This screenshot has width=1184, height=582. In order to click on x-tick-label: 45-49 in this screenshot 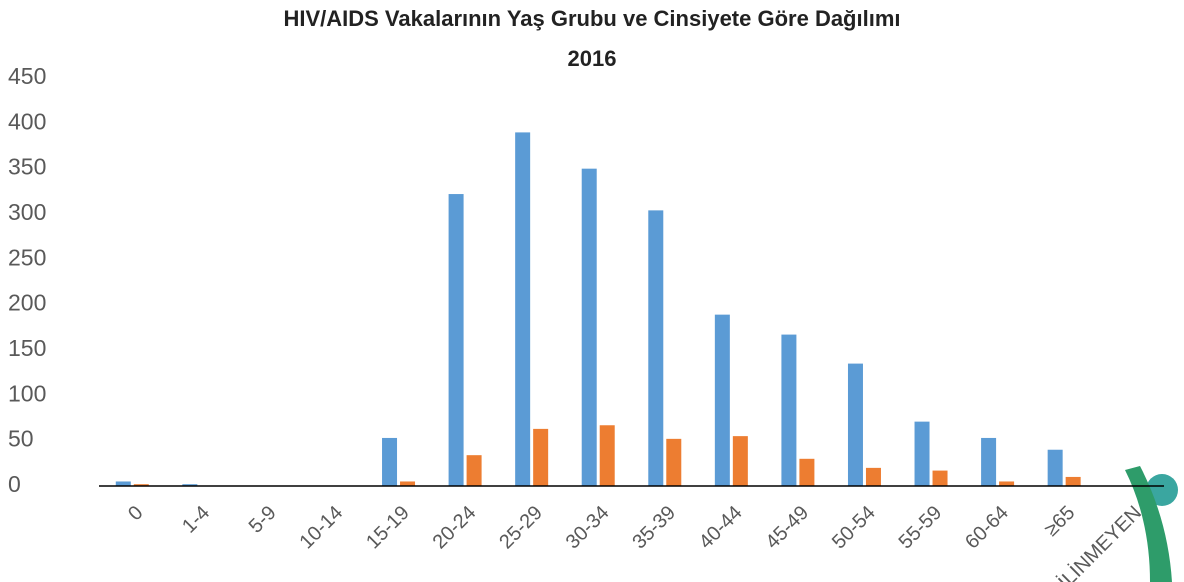, I will do `click(787, 528)`.